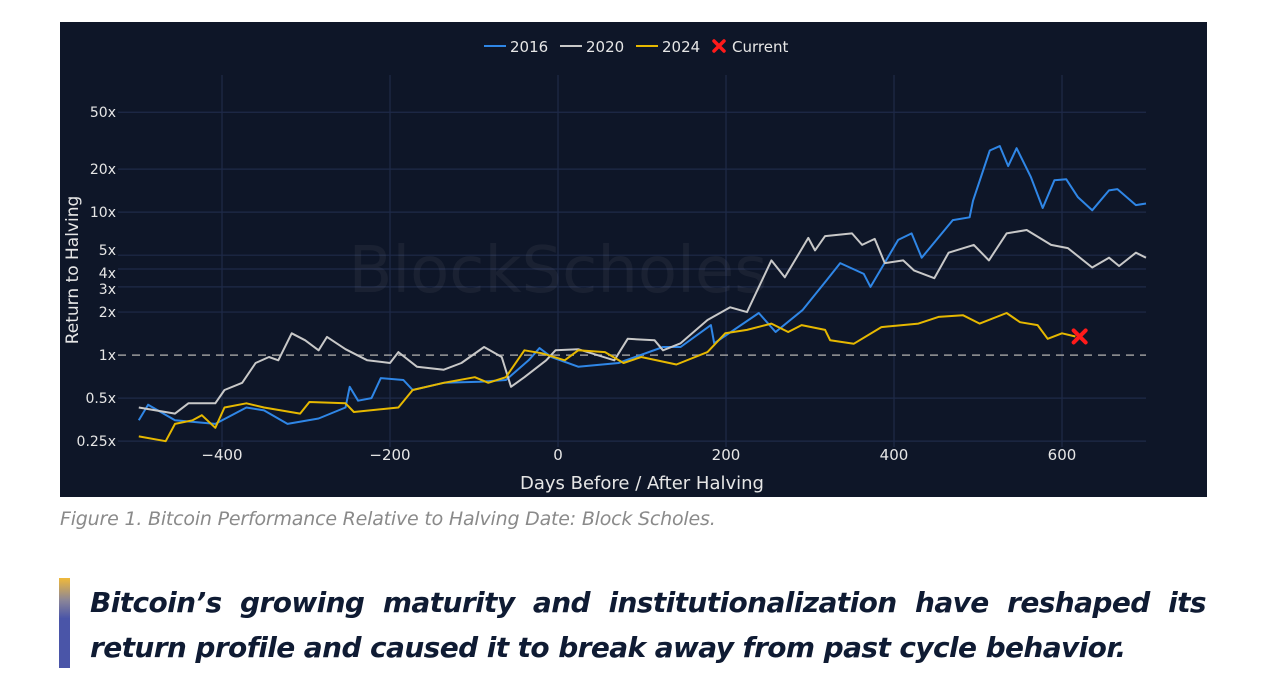 This screenshot has height=690, width=1268. What do you see at coordinates (107, 356) in the screenshot?
I see `y-tick-label: 1x` at bounding box center [107, 356].